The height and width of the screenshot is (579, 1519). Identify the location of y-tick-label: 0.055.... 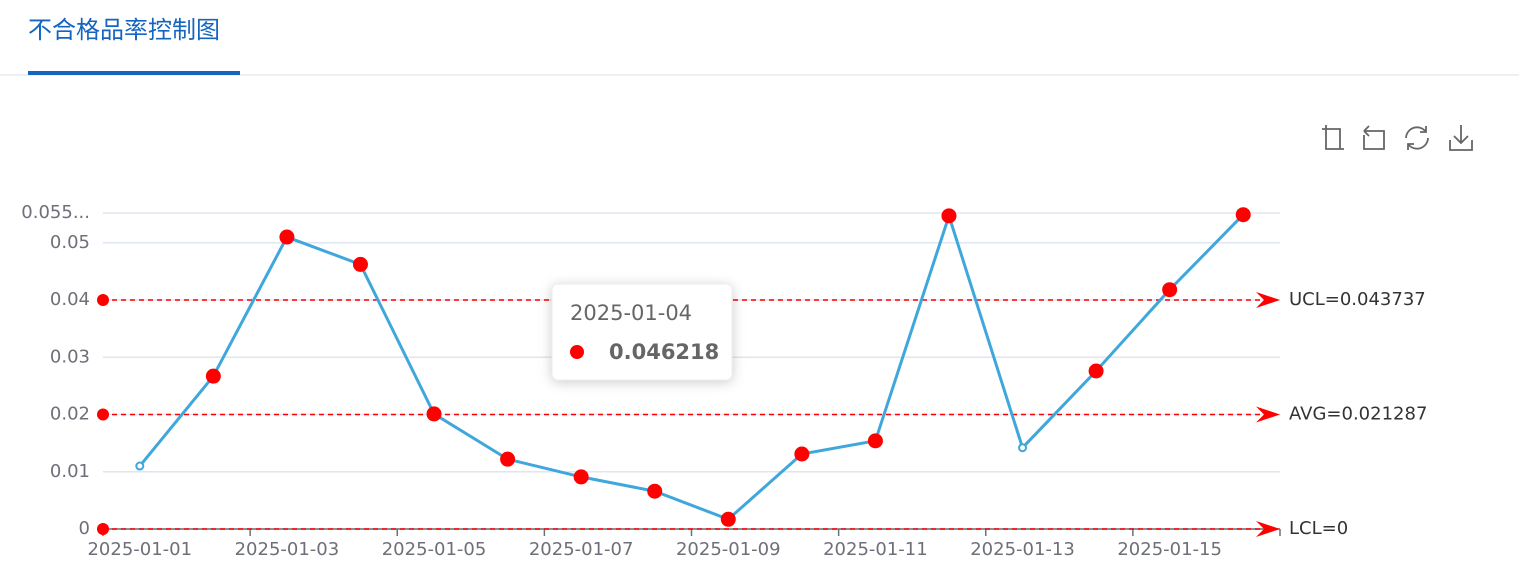
(55, 212).